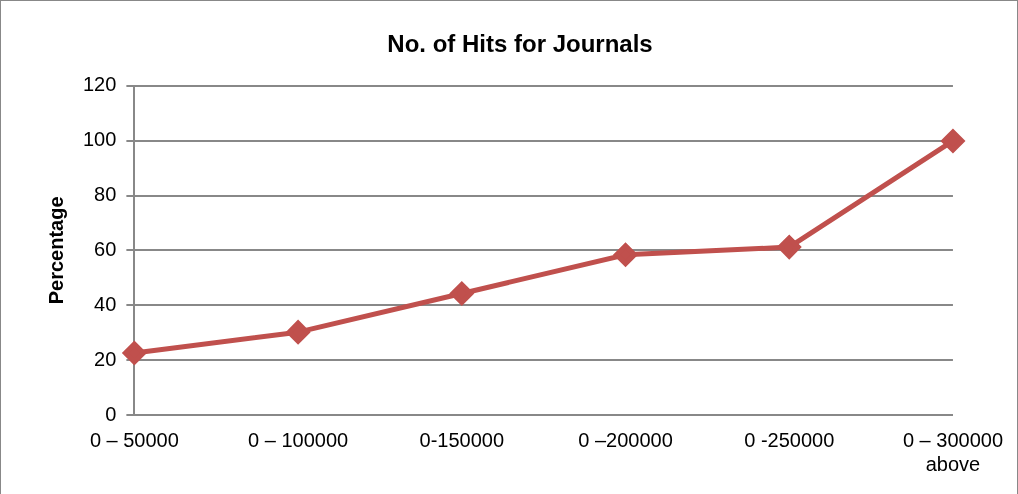 This screenshot has height=494, width=1018. What do you see at coordinates (134, 439) in the screenshot?
I see `x-tick-label: 0 – 50000` at bounding box center [134, 439].